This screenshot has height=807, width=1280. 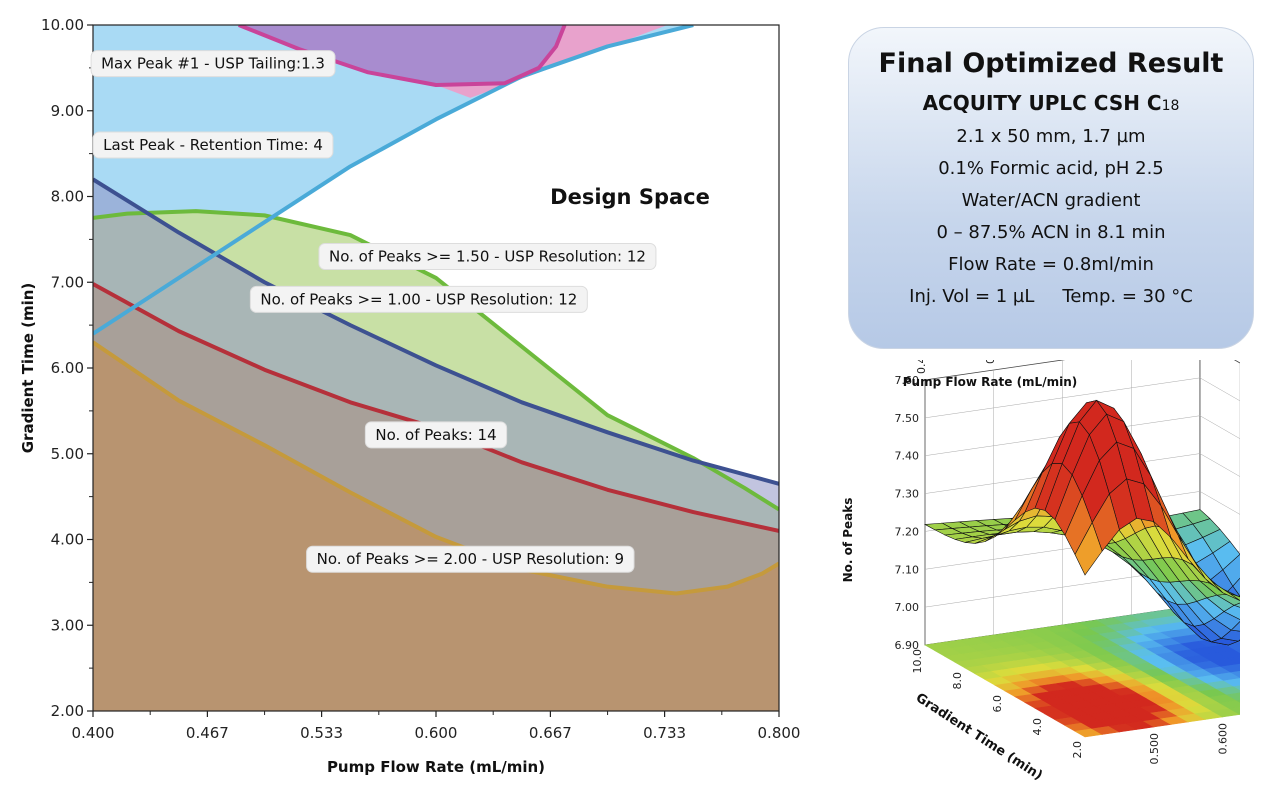 I want to click on gradient-type: Water/ACN gradient, so click(x=1051, y=200).